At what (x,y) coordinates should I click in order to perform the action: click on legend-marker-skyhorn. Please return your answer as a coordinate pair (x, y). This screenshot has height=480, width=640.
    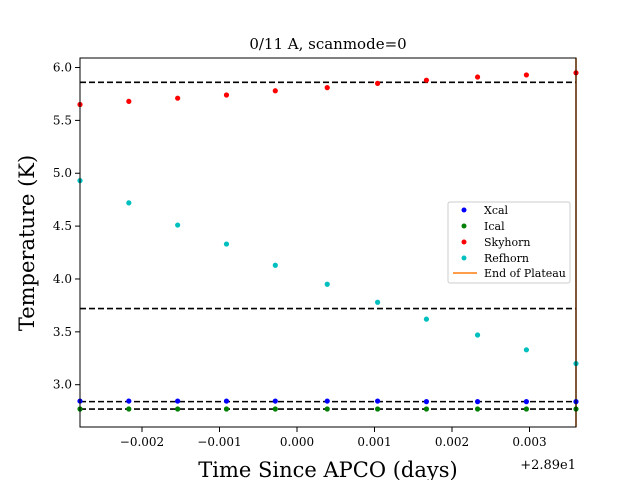
    Looking at the image, I should click on (464, 242).